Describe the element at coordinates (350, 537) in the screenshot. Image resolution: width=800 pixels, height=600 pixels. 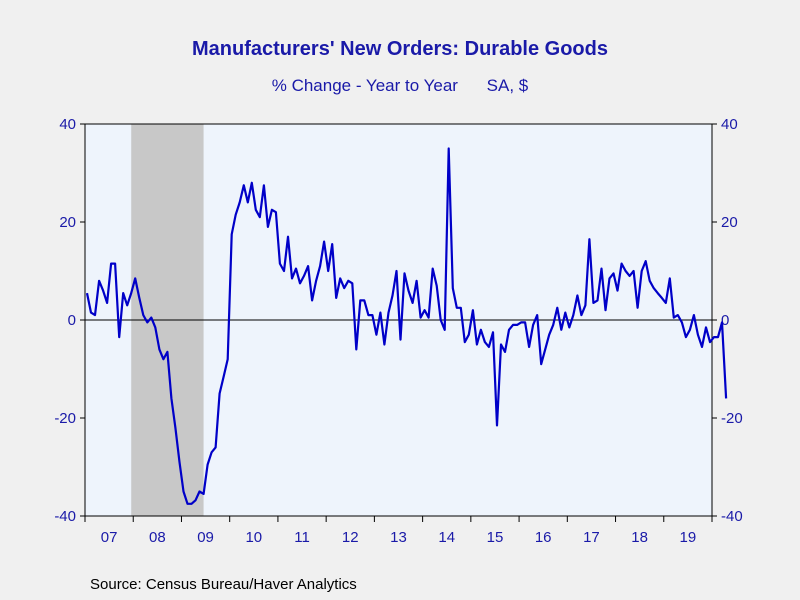
I see `x-tick-label: 12` at that location.